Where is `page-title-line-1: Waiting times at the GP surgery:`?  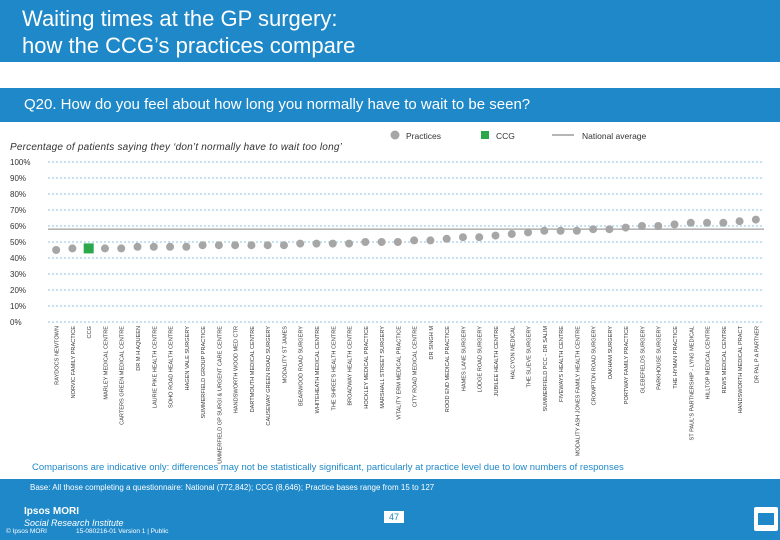 page-title-line-1: Waiting times at the GP surgery: is located at coordinates (180, 18).